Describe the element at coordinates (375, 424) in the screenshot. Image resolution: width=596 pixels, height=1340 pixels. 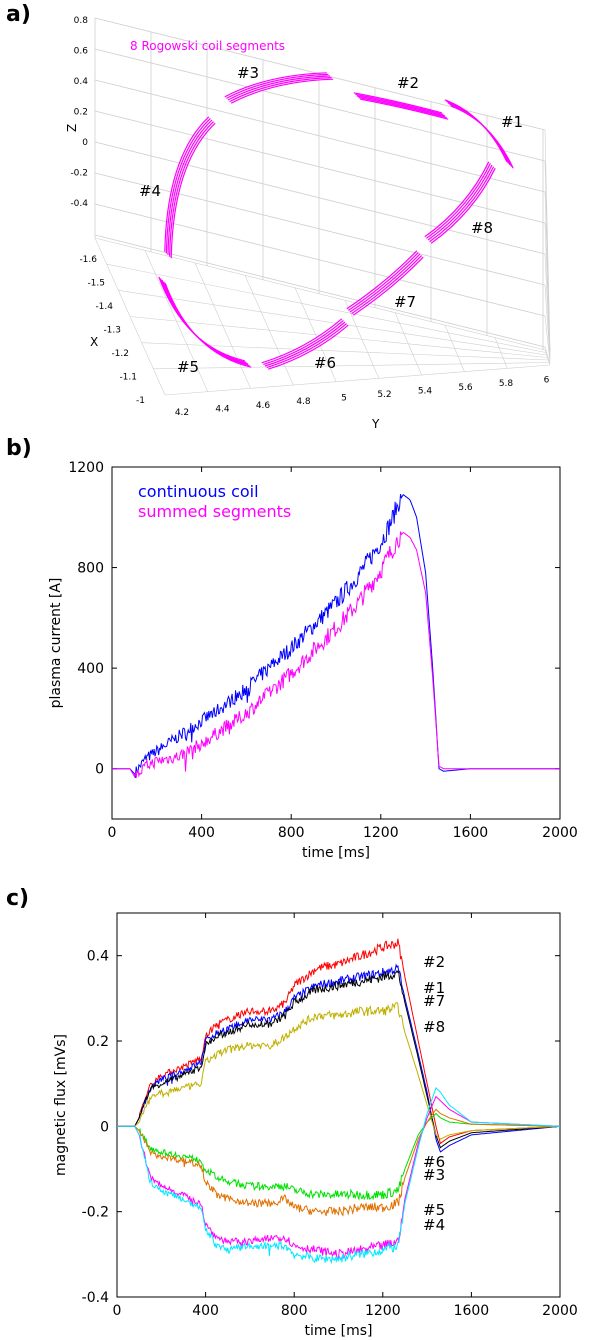
I see `y-axis-label: Y` at that location.